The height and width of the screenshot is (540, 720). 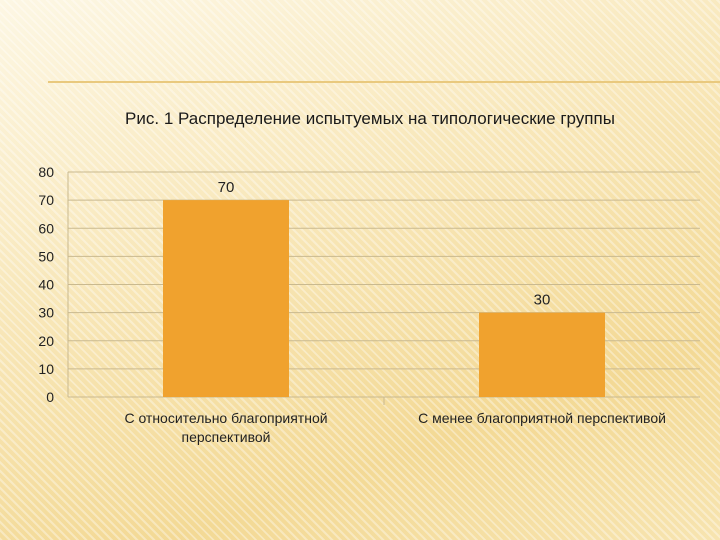 I want to click on top-divider, so click(x=384, y=82).